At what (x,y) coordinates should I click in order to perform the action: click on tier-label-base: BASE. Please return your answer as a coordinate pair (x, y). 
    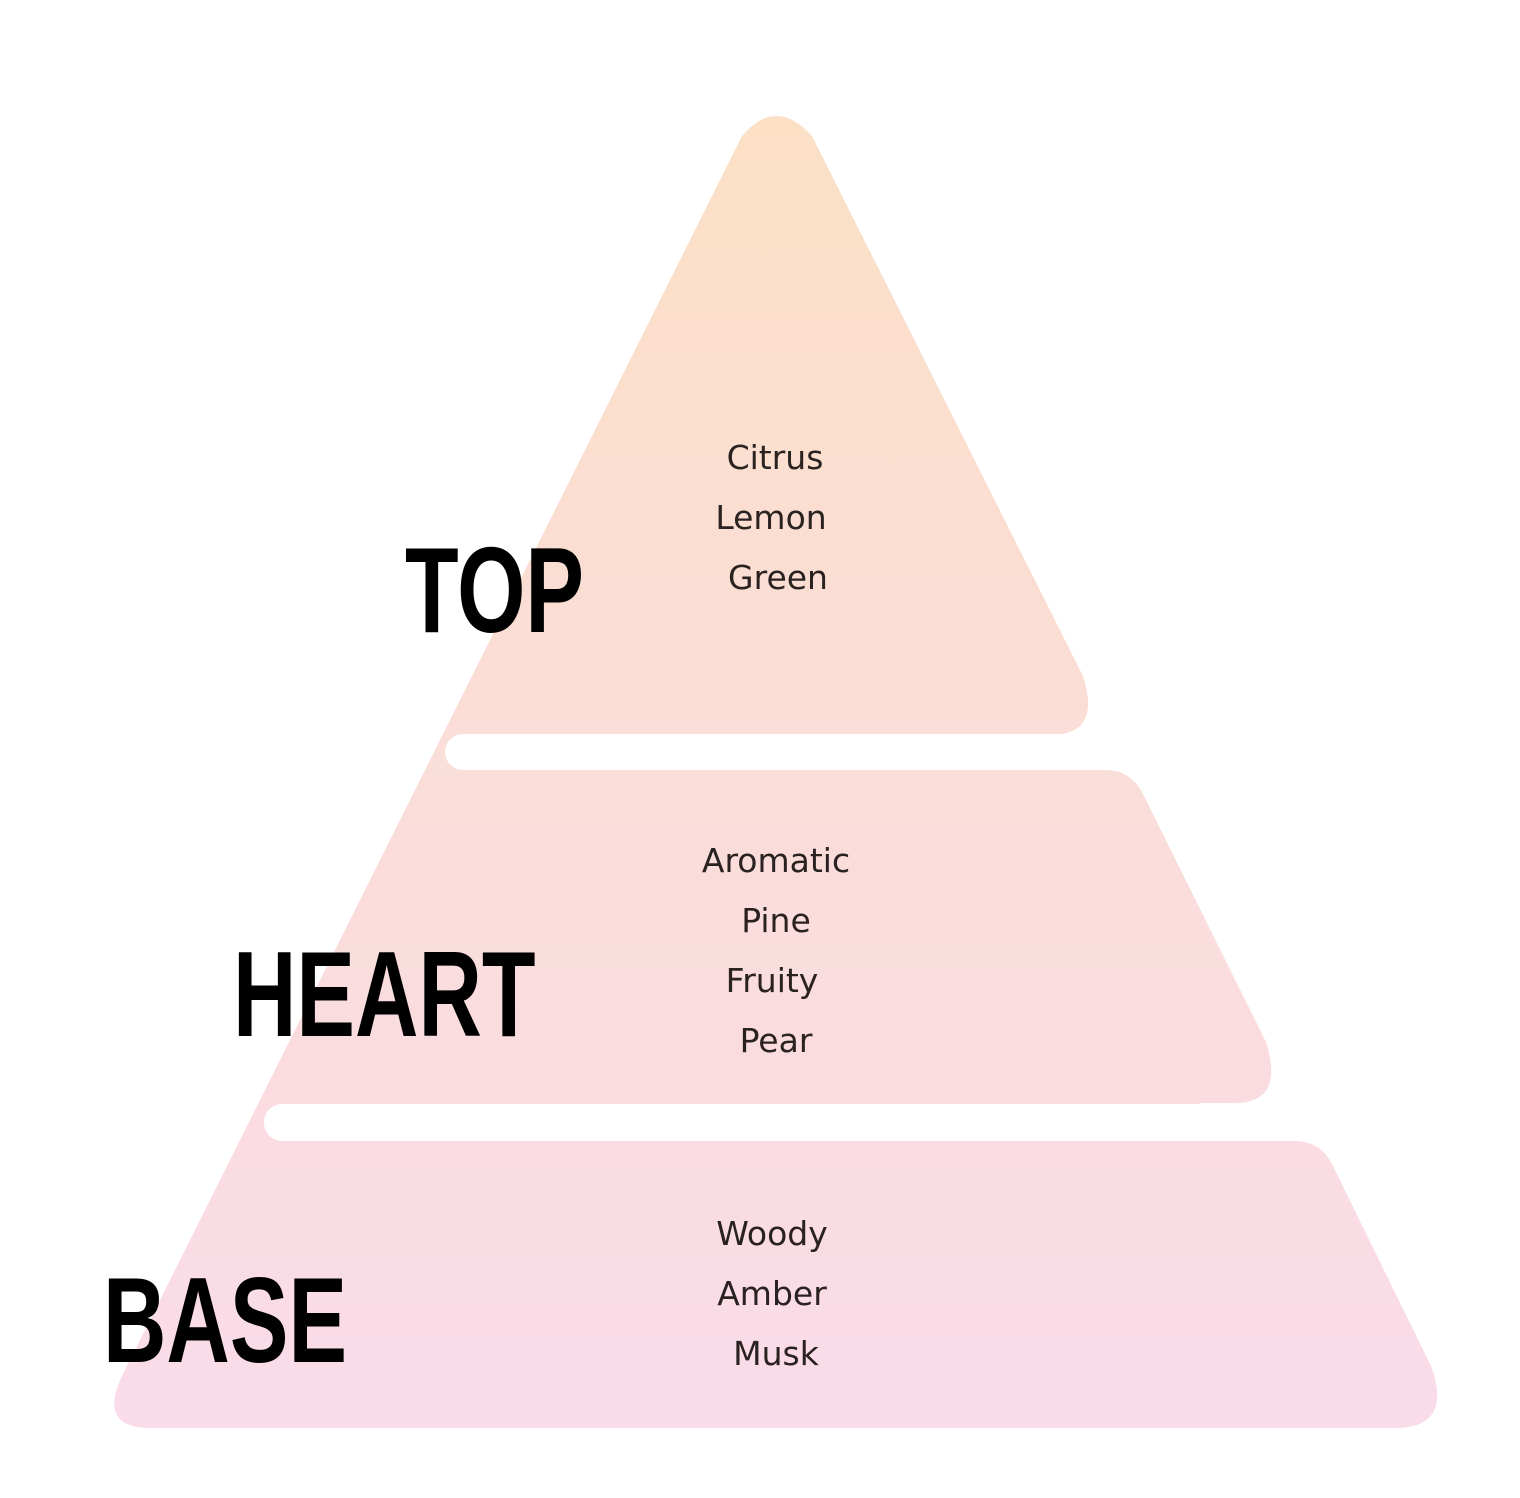
    Looking at the image, I should click on (225, 1320).